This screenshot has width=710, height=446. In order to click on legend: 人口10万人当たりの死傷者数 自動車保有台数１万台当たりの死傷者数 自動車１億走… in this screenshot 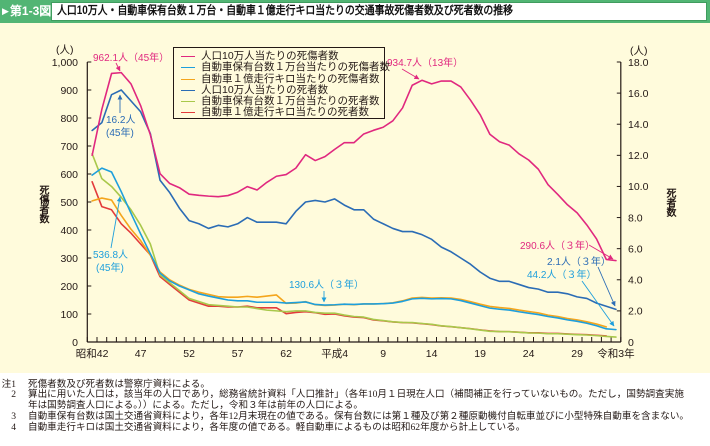, I will do `click(281, 83)`.